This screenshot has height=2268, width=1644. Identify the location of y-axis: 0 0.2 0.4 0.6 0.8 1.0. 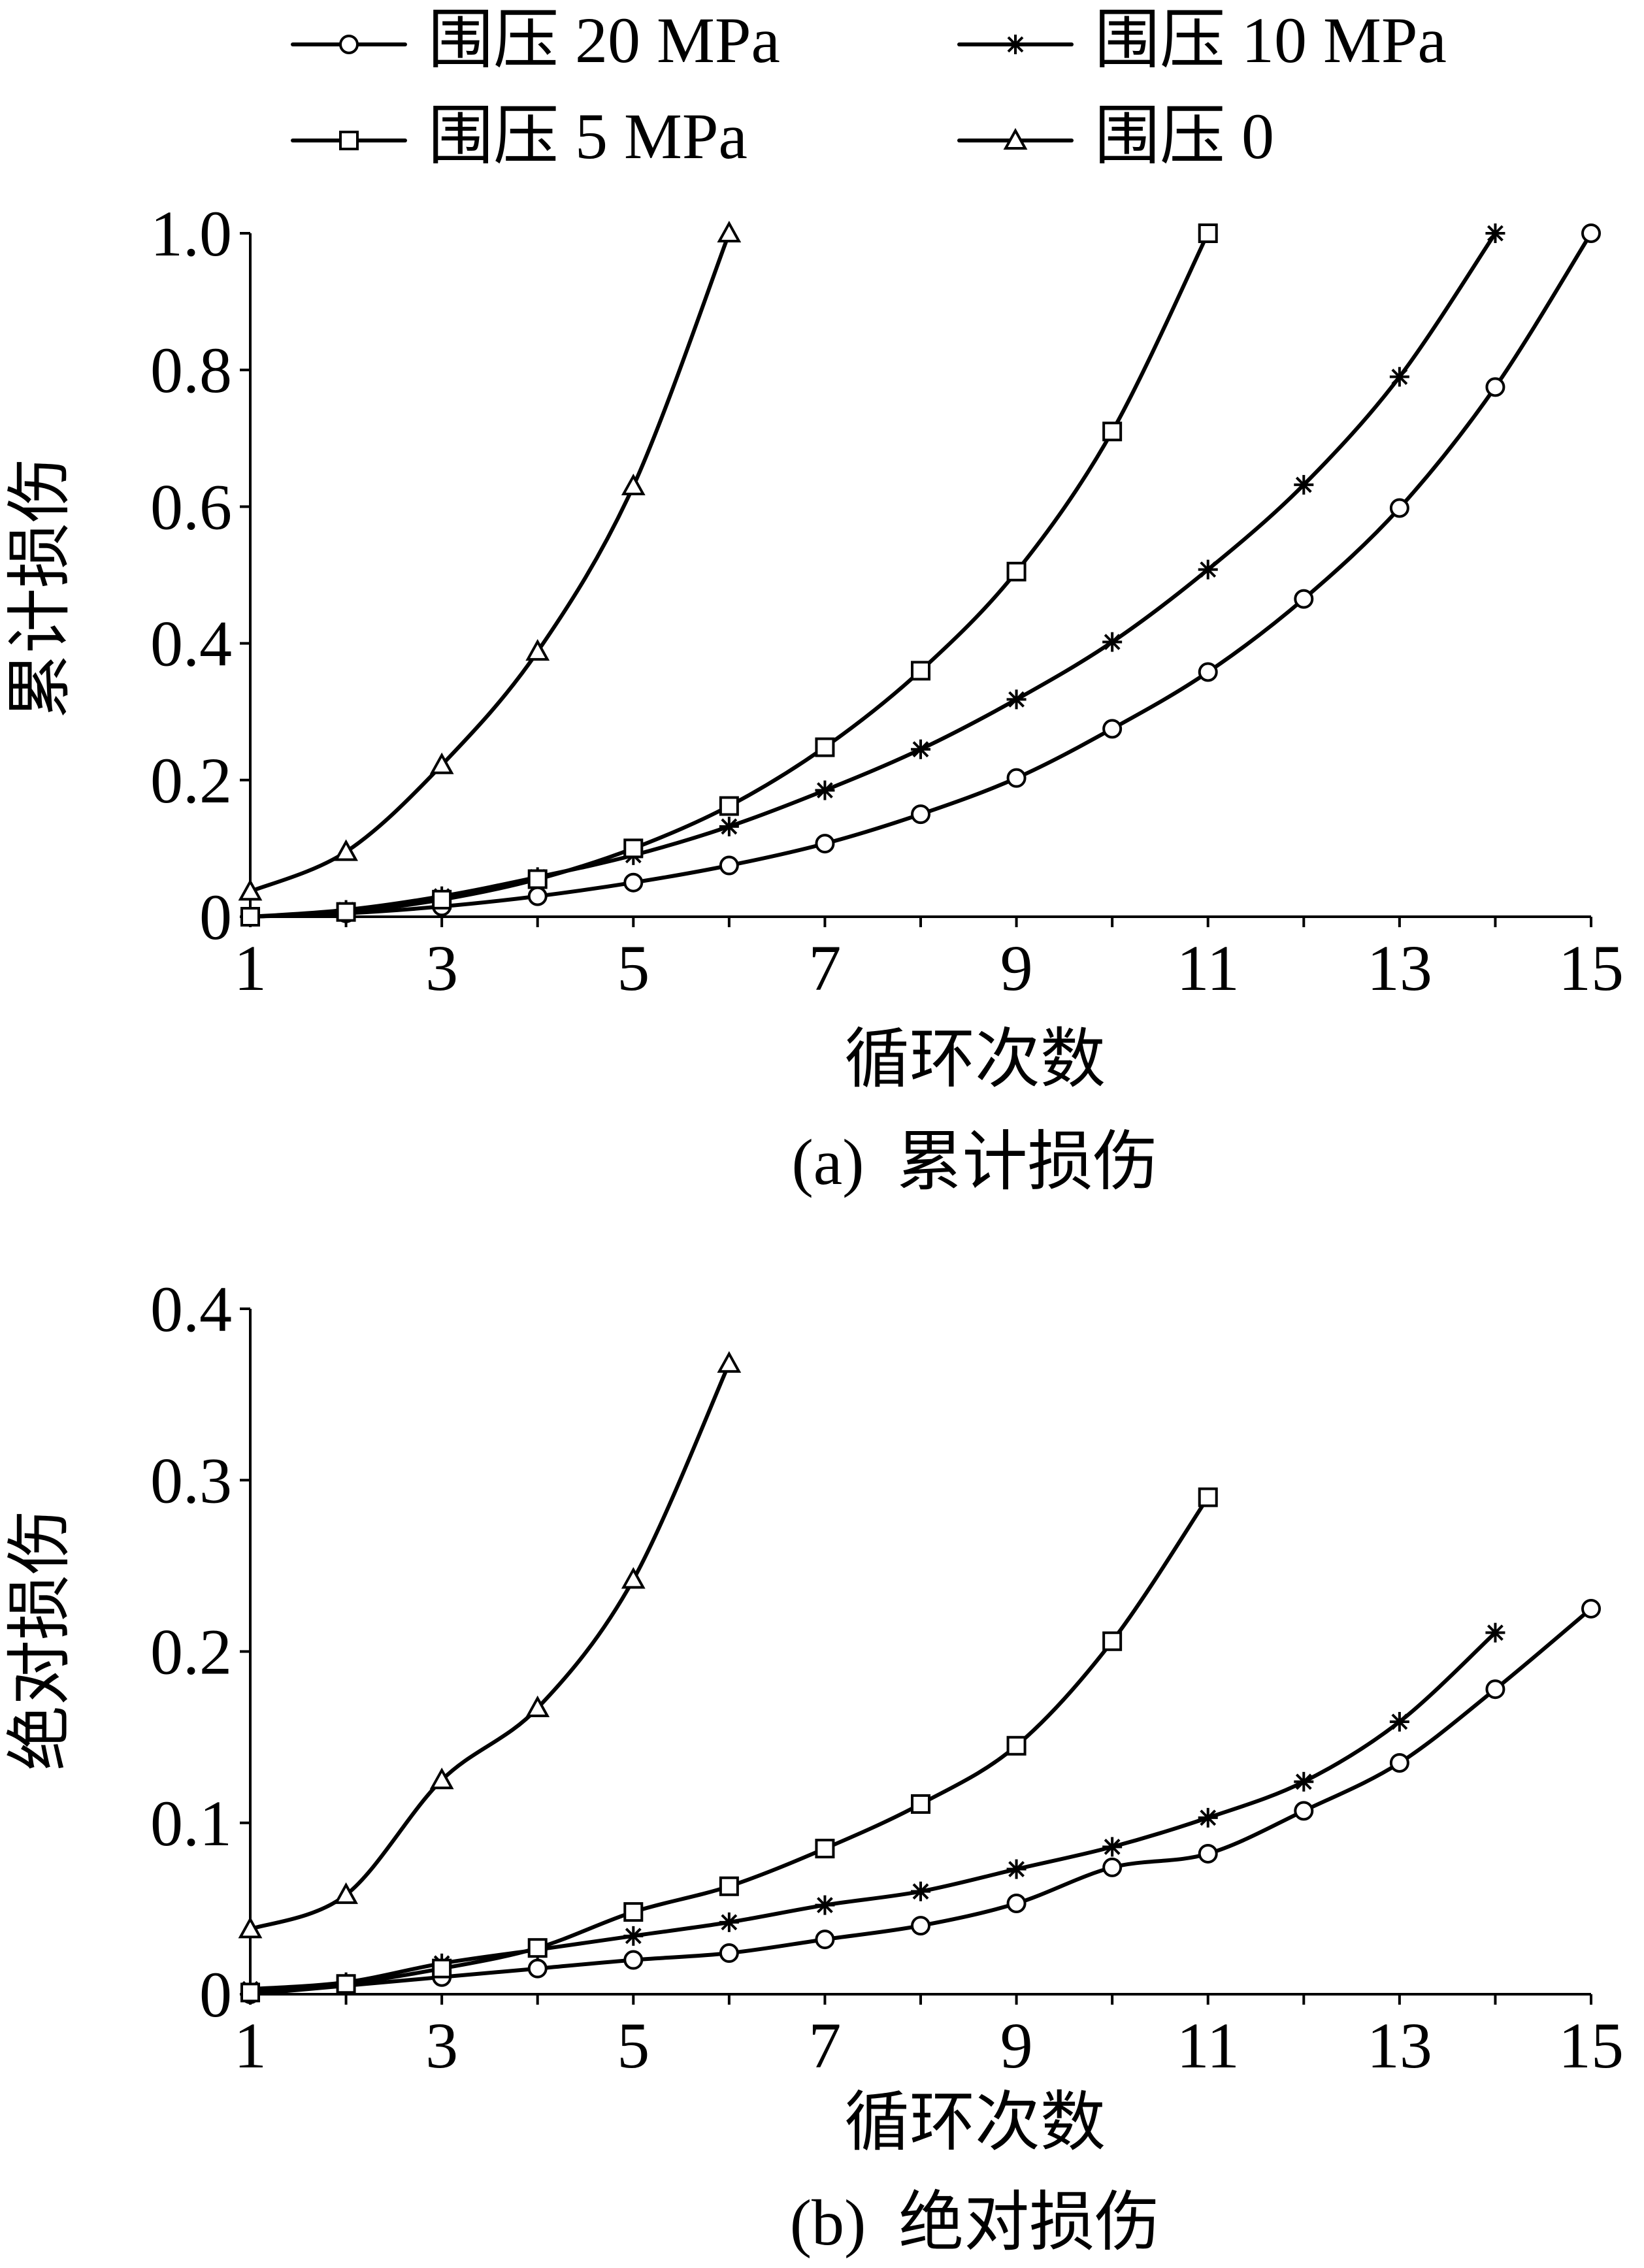
(200, 575).